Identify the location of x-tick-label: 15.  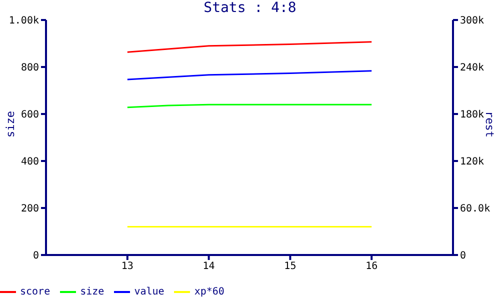
(290, 266).